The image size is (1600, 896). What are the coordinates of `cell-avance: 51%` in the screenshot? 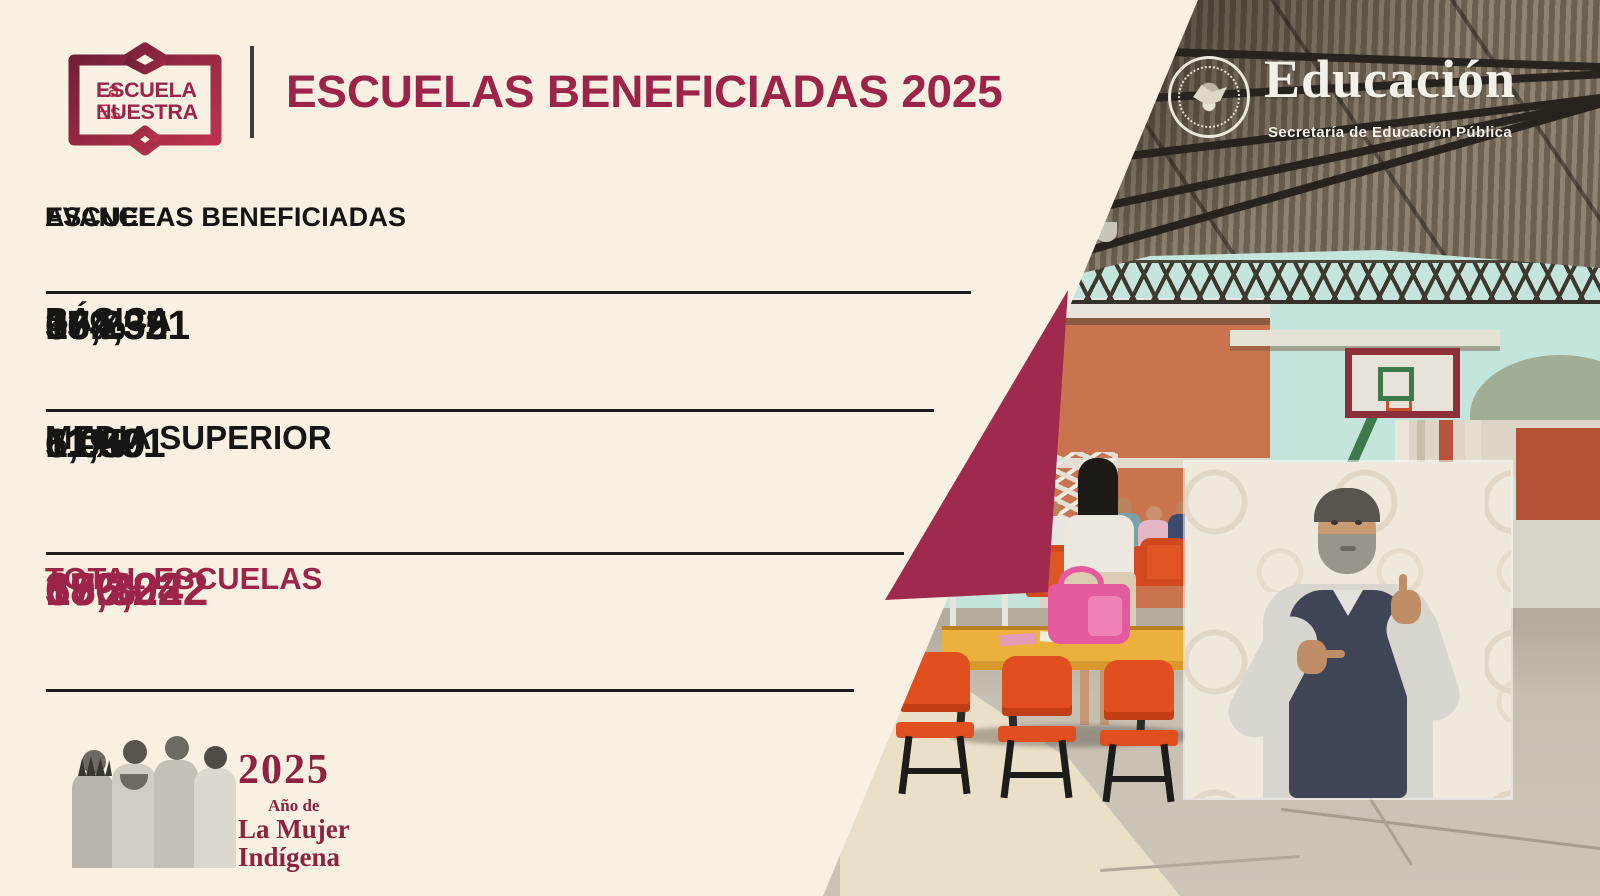 It's located at (85, 443).